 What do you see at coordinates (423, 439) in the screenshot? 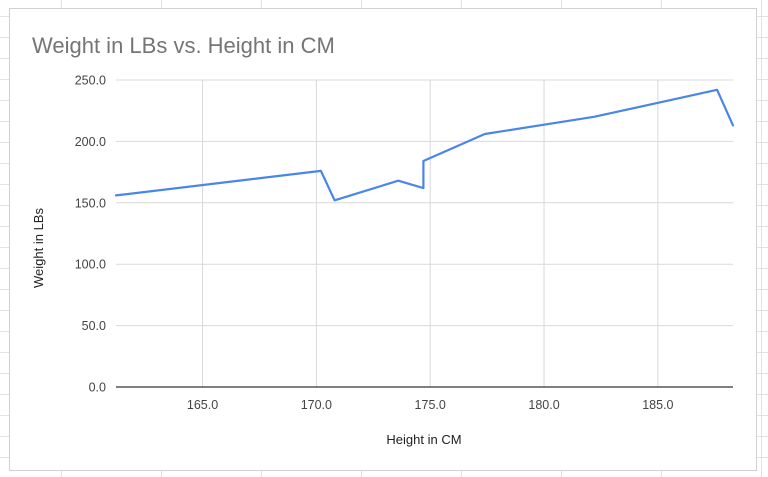
I see `x-axis-title: Height in CM` at bounding box center [423, 439].